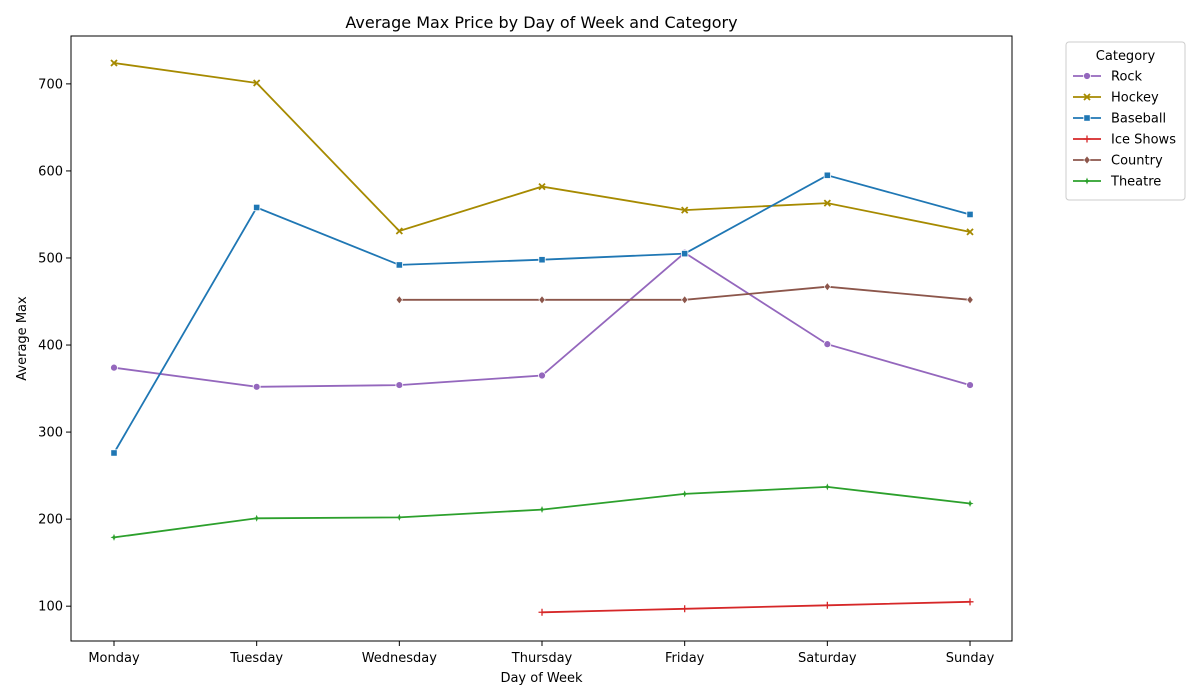 This screenshot has height=700, width=1200. Describe the element at coordinates (685, 494) in the screenshot. I see `data-point-theatre-friday` at that location.